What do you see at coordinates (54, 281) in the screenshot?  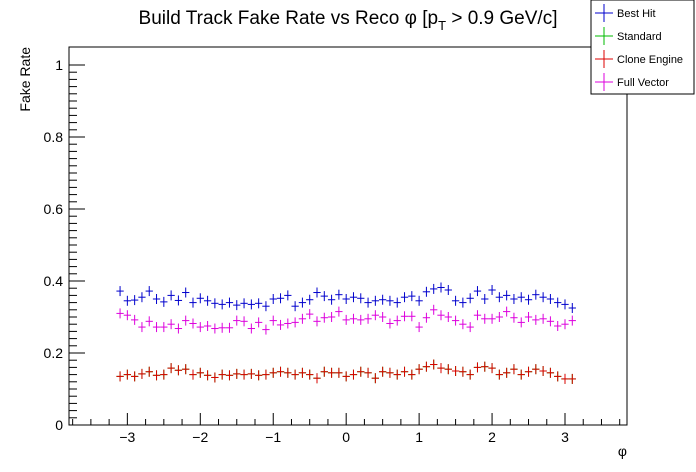 I see `y-tick-label: 0.4` at bounding box center [54, 281].